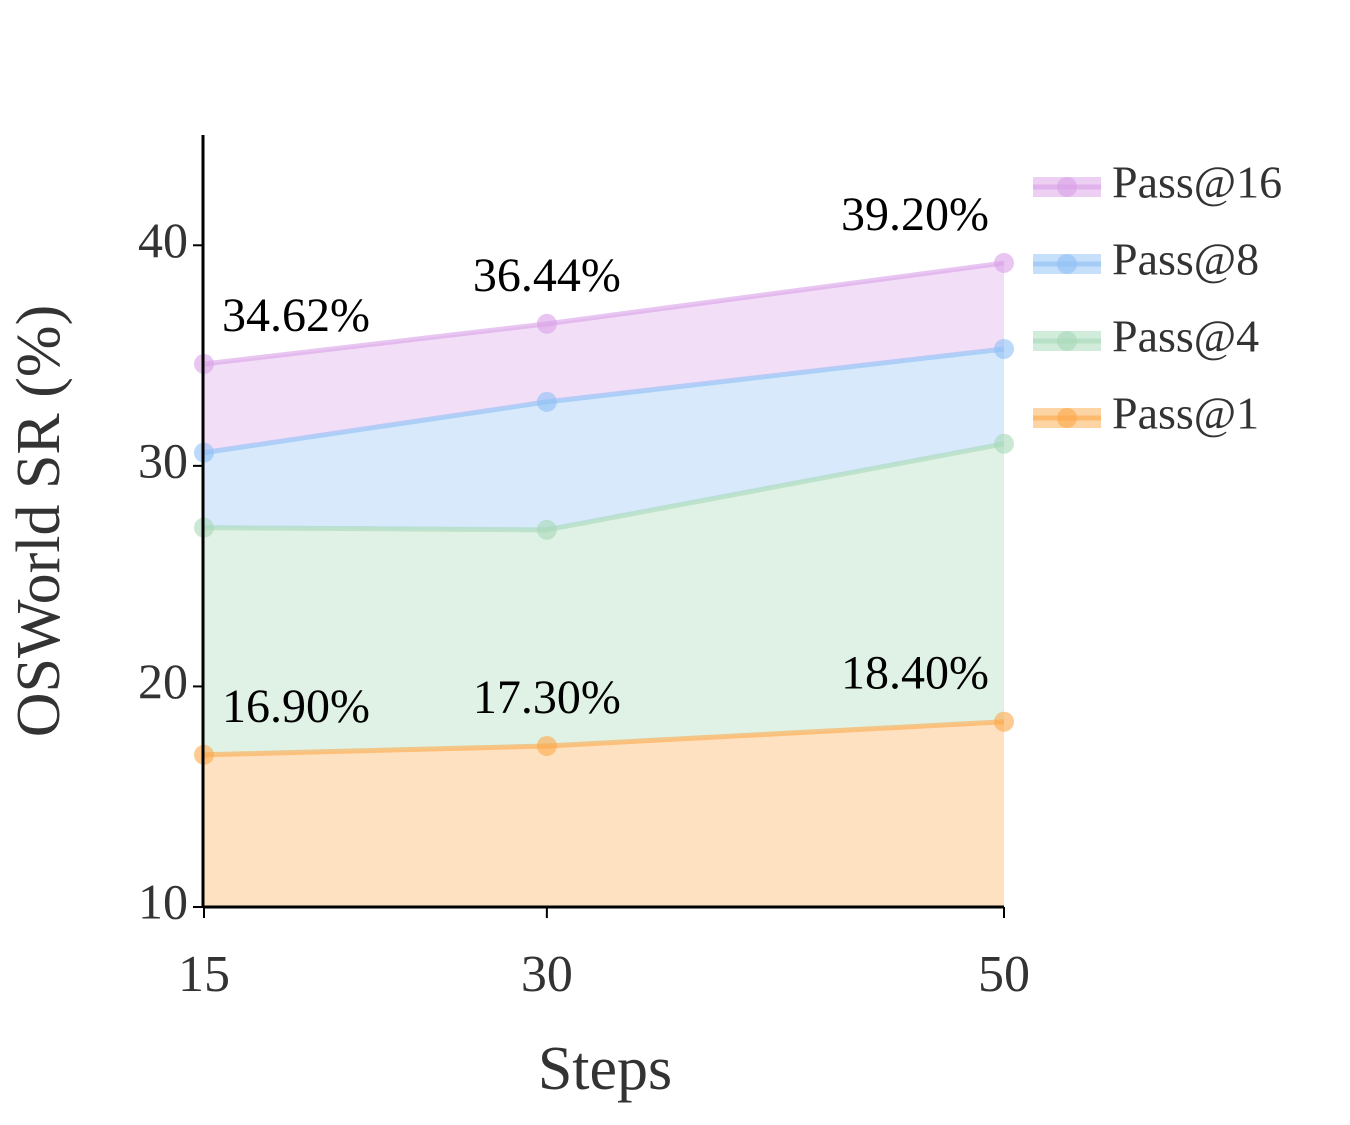 This screenshot has height=1125, width=1350. Describe the element at coordinates (1197, 182) in the screenshot. I see `legend-label: Pass@16` at that location.